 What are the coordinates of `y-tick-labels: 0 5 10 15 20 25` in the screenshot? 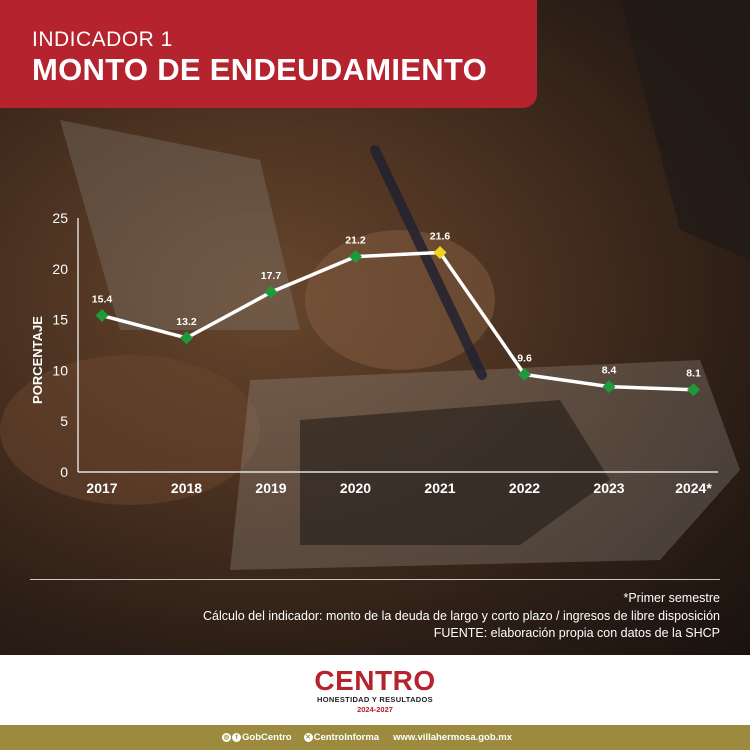 It's located at (60, 345).